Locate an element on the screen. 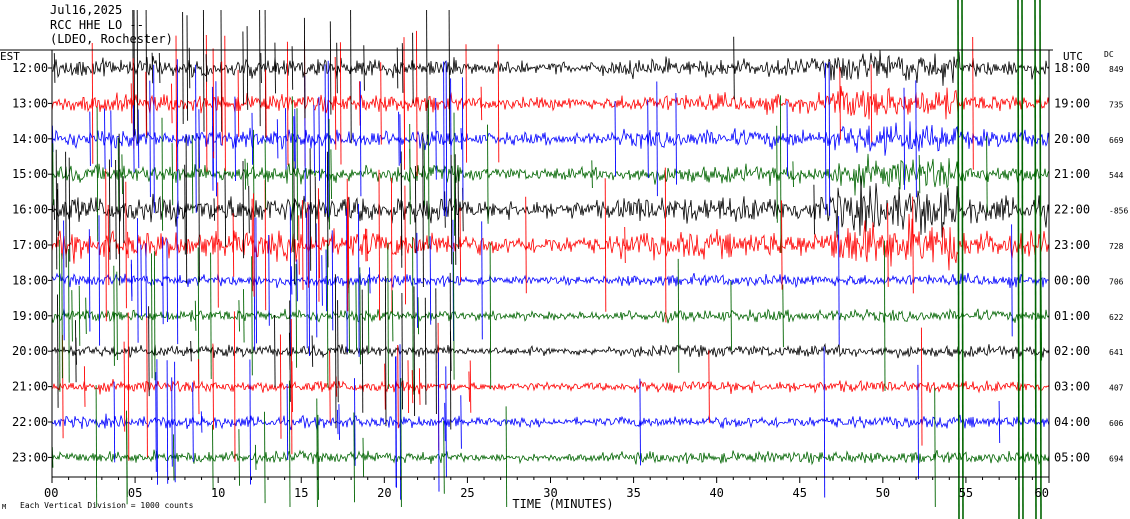 This screenshot has width=1130, height=519. x-tick-label: 20 is located at coordinates (384, 493).